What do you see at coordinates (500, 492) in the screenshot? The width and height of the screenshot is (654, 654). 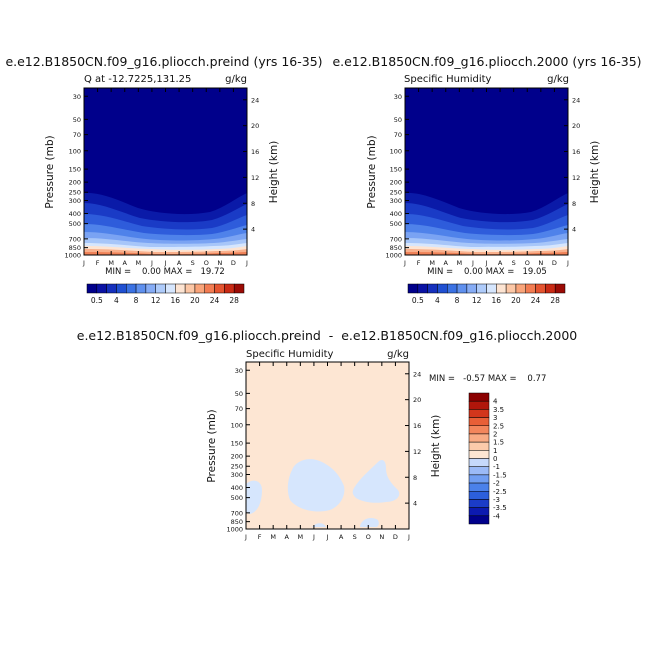 I see `colorbar-label: -2.5` at bounding box center [500, 492].